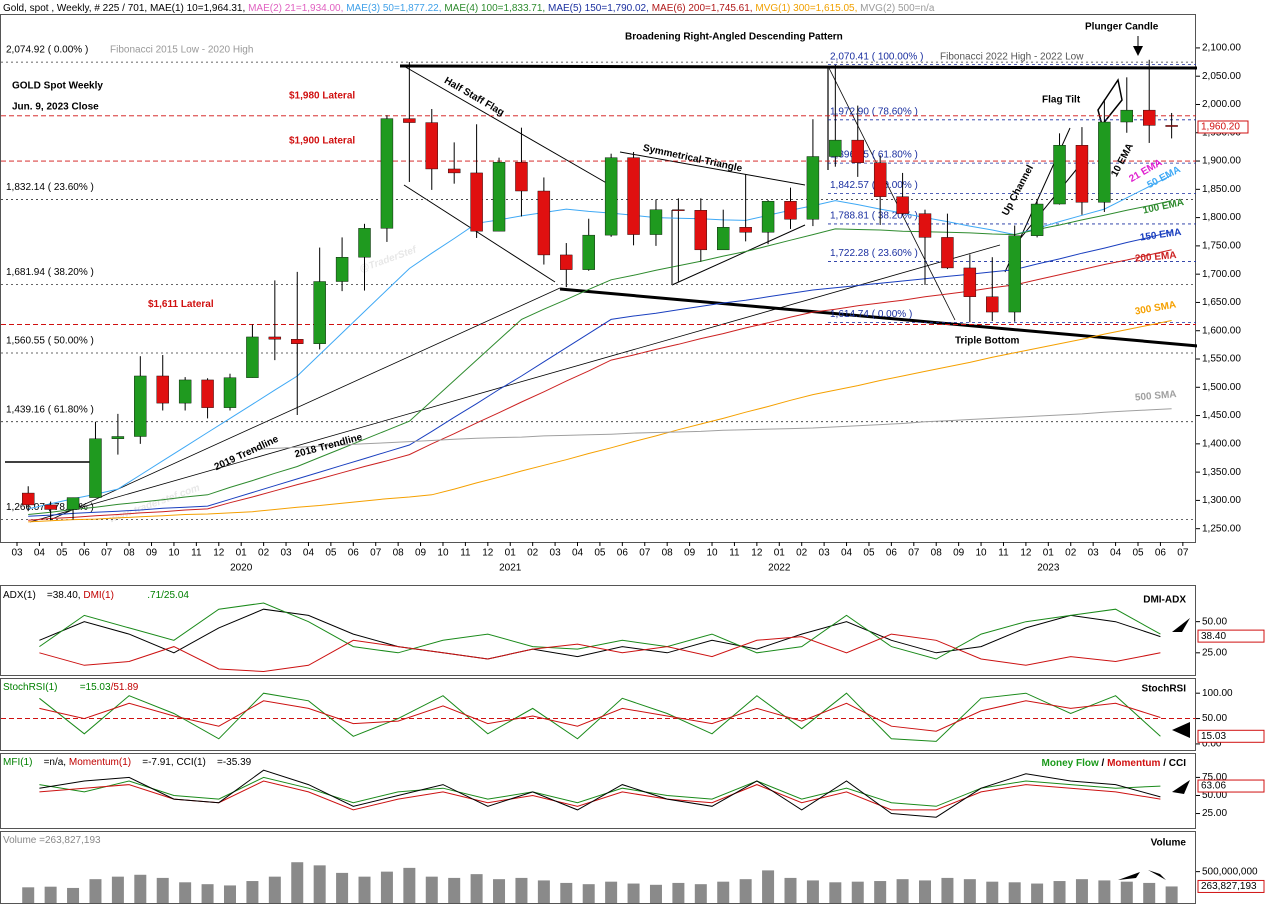 This screenshot has height=908, width=1269. Describe the element at coordinates (987, 341) in the screenshot. I see `annotation: Triple Bottom` at that location.